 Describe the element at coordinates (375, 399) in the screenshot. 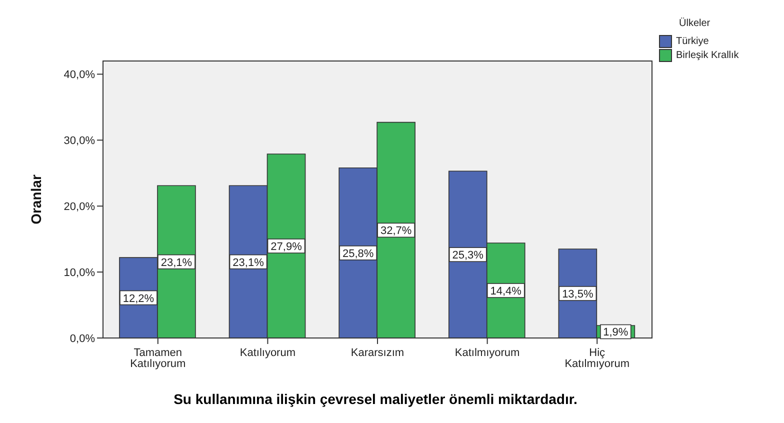

I see `x-axis-title: Su kullanımına ilişkin çevresel maliyetler önemli miktardadır.` at that location.